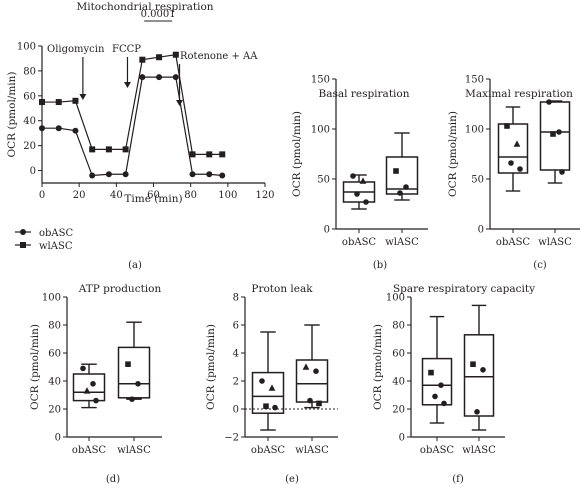 The image size is (587, 488). I want to click on a-x-tick-label: 20, so click(79, 195).